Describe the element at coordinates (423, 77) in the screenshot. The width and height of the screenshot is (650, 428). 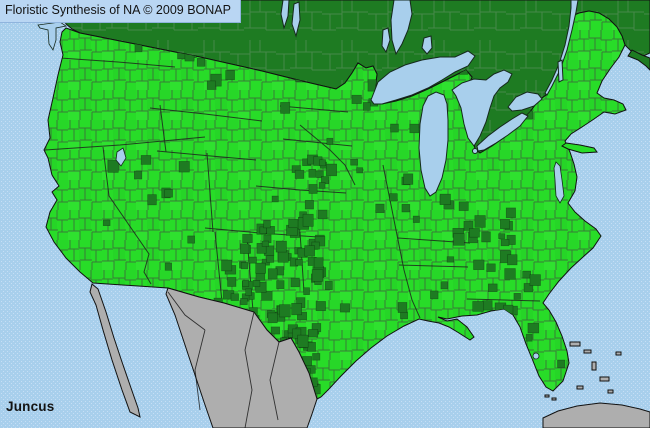
I see `lake-superior` at that location.